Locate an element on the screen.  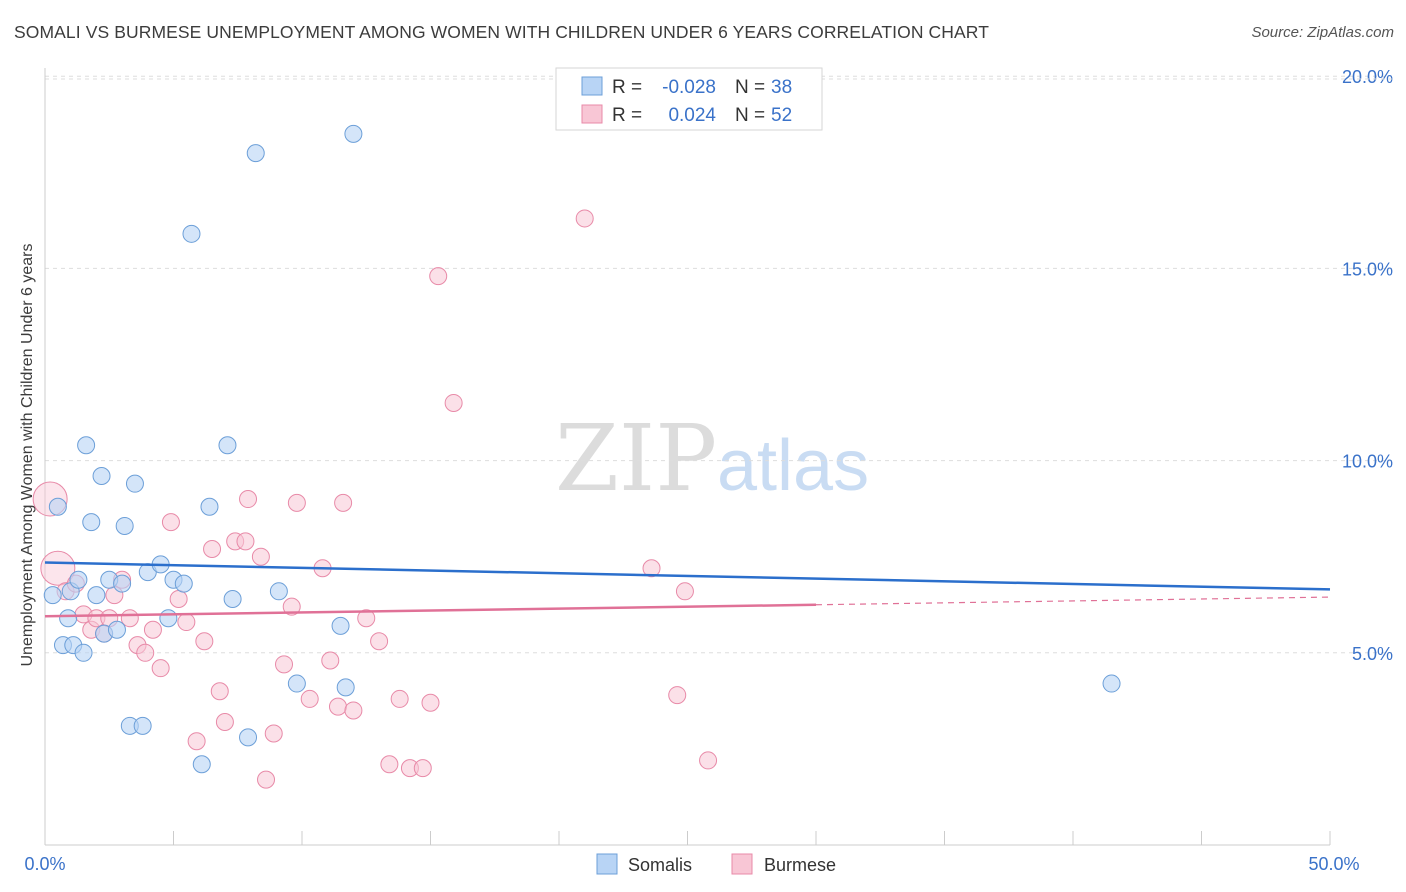
x-tick-label: 0.0% is located at coordinates (44, 864).